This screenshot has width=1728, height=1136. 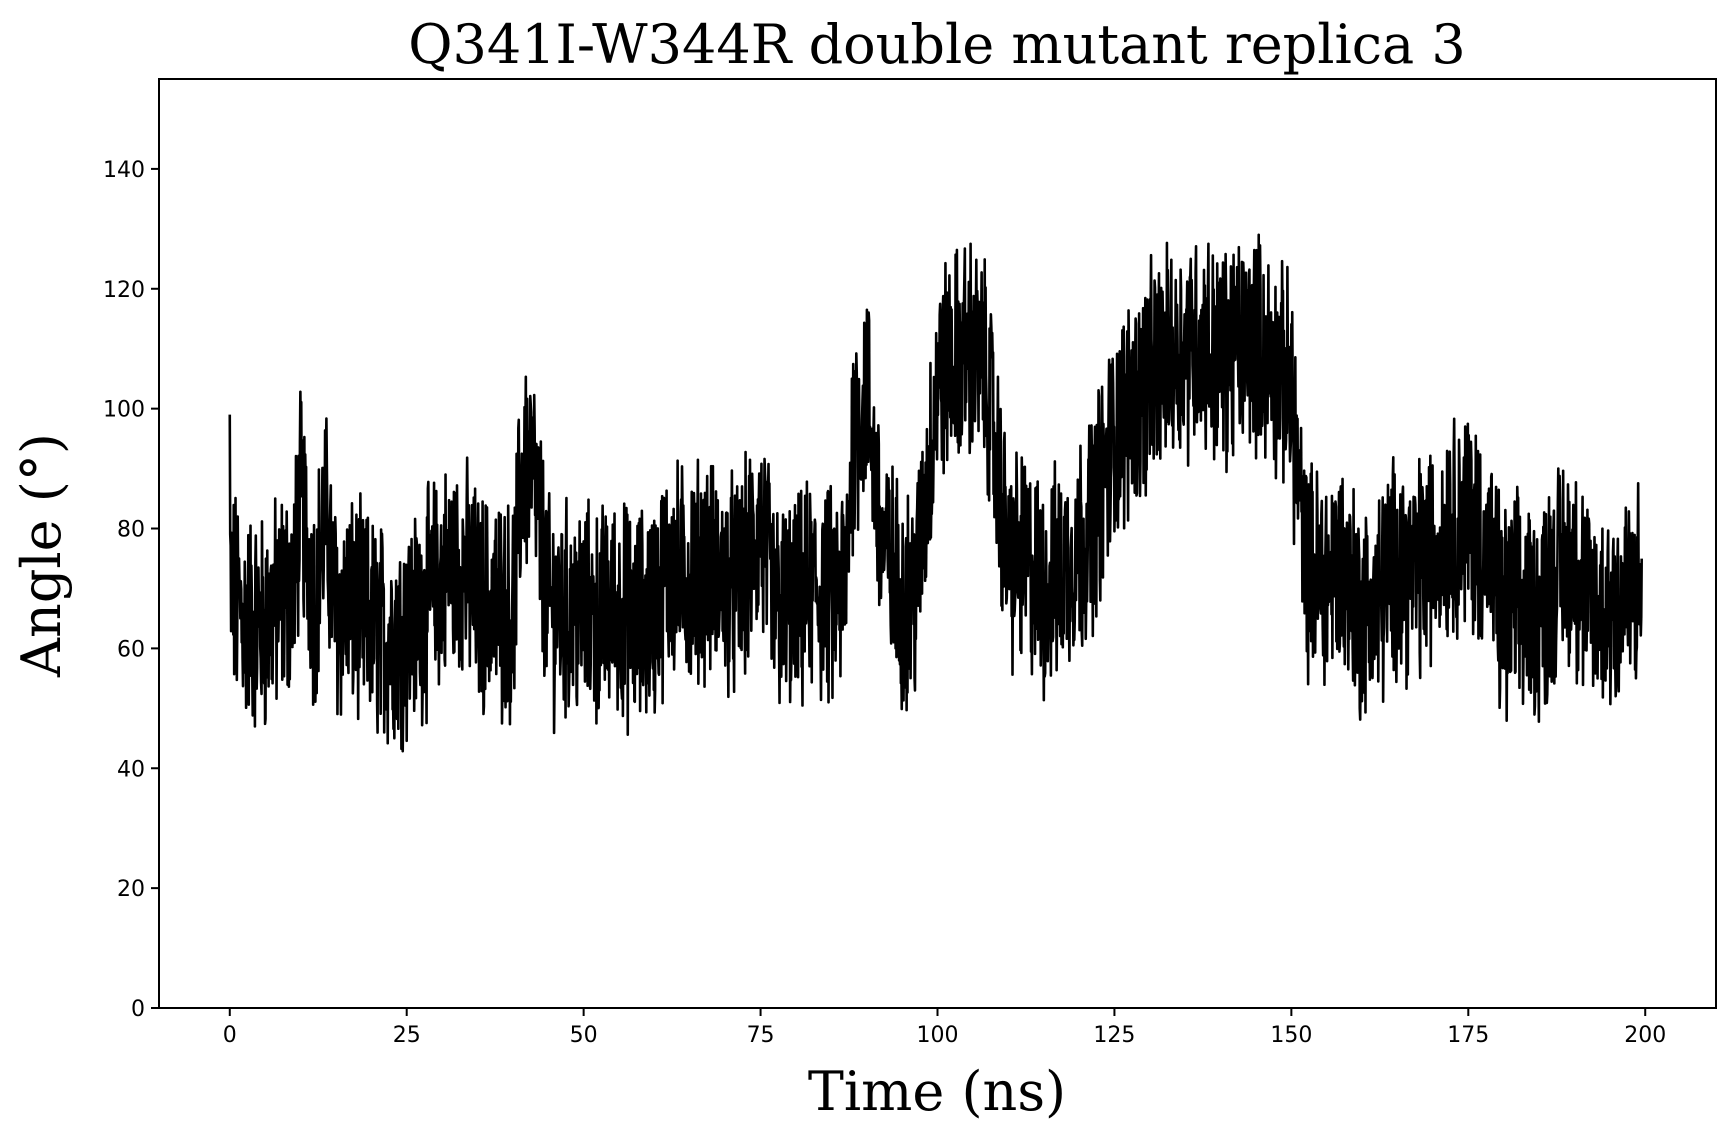 What do you see at coordinates (1114, 1035) in the screenshot?
I see `x-tick-label: 125` at bounding box center [1114, 1035].